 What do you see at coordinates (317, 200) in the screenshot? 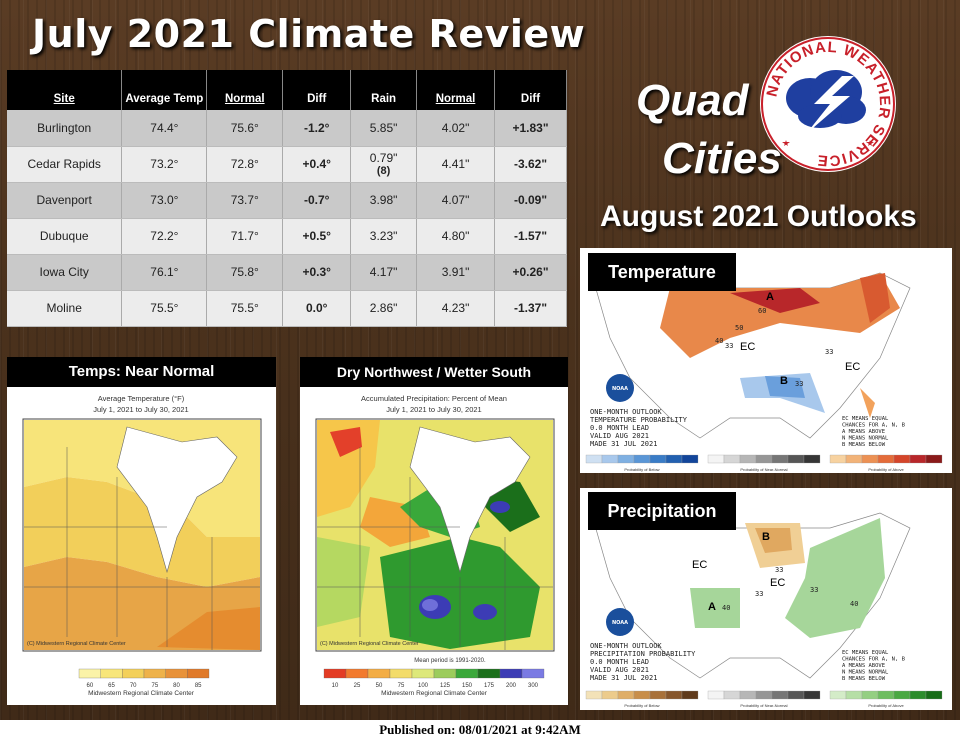
I see `temp-diff-cell: -0.7°` at bounding box center [317, 200].